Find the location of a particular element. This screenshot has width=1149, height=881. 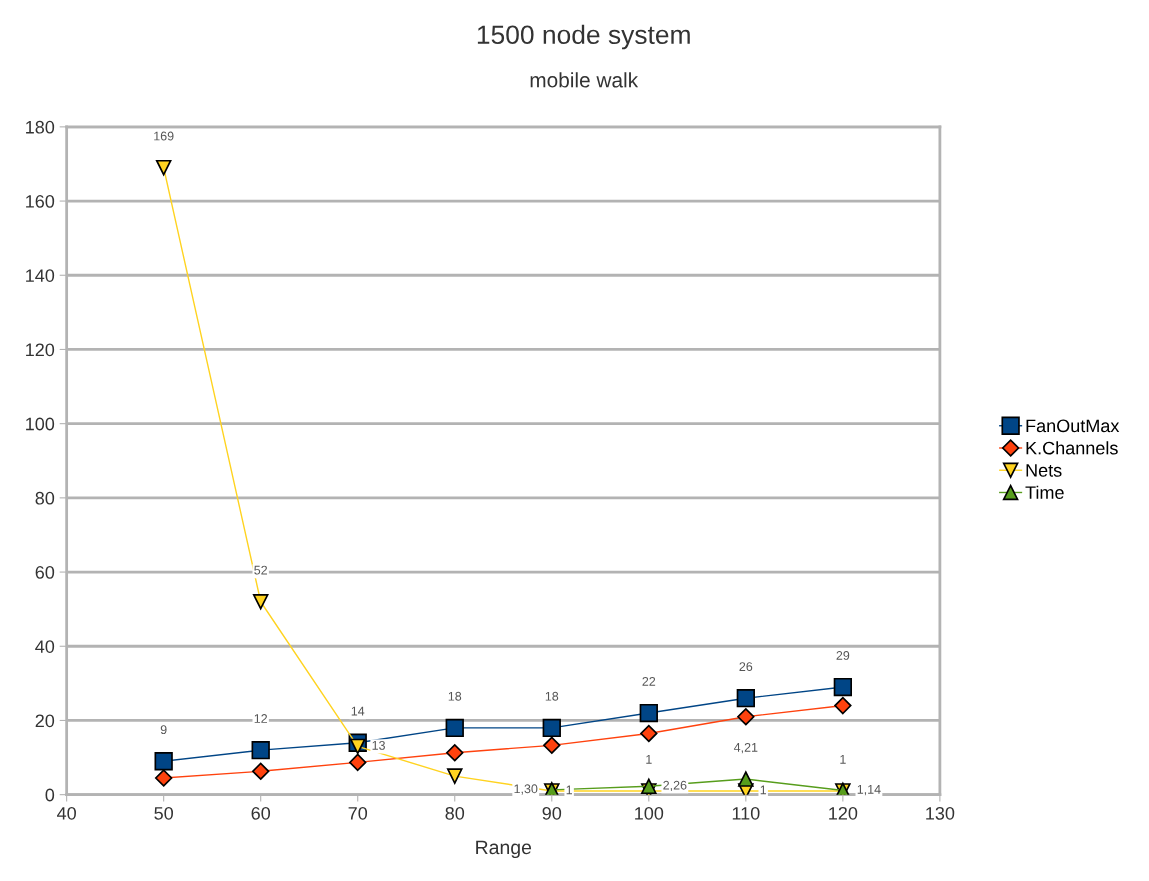

x-tick-label: 90 is located at coordinates (552, 813).